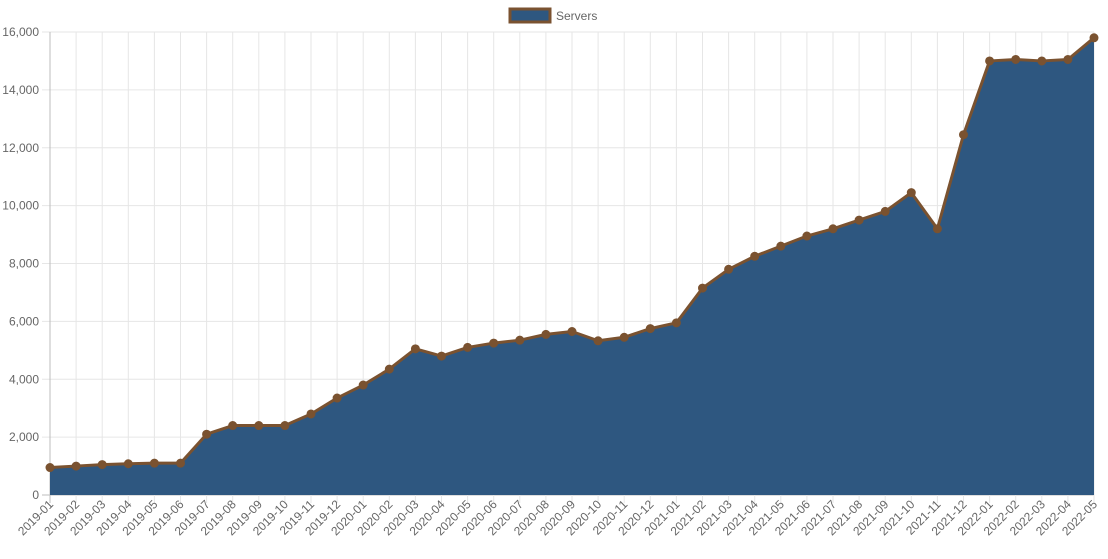 Image resolution: width=1108 pixels, height=559 pixels. I want to click on y-tick-label: 2,000, so click(24, 437).